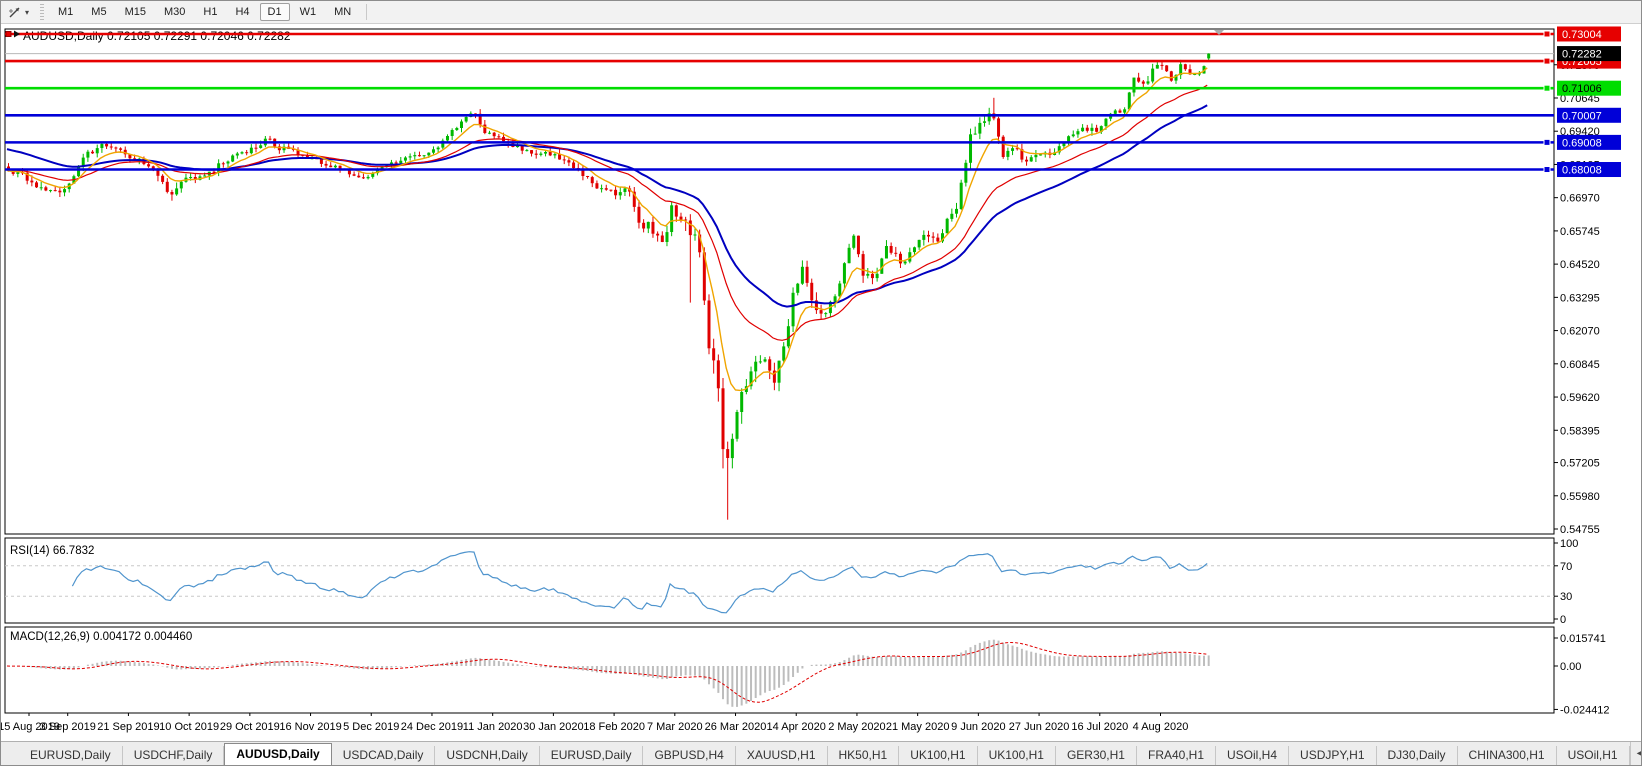 The width and height of the screenshot is (1642, 766). What do you see at coordinates (278, 754) in the screenshot?
I see `chart-tab-active: AUDUSD,Daily` at bounding box center [278, 754].